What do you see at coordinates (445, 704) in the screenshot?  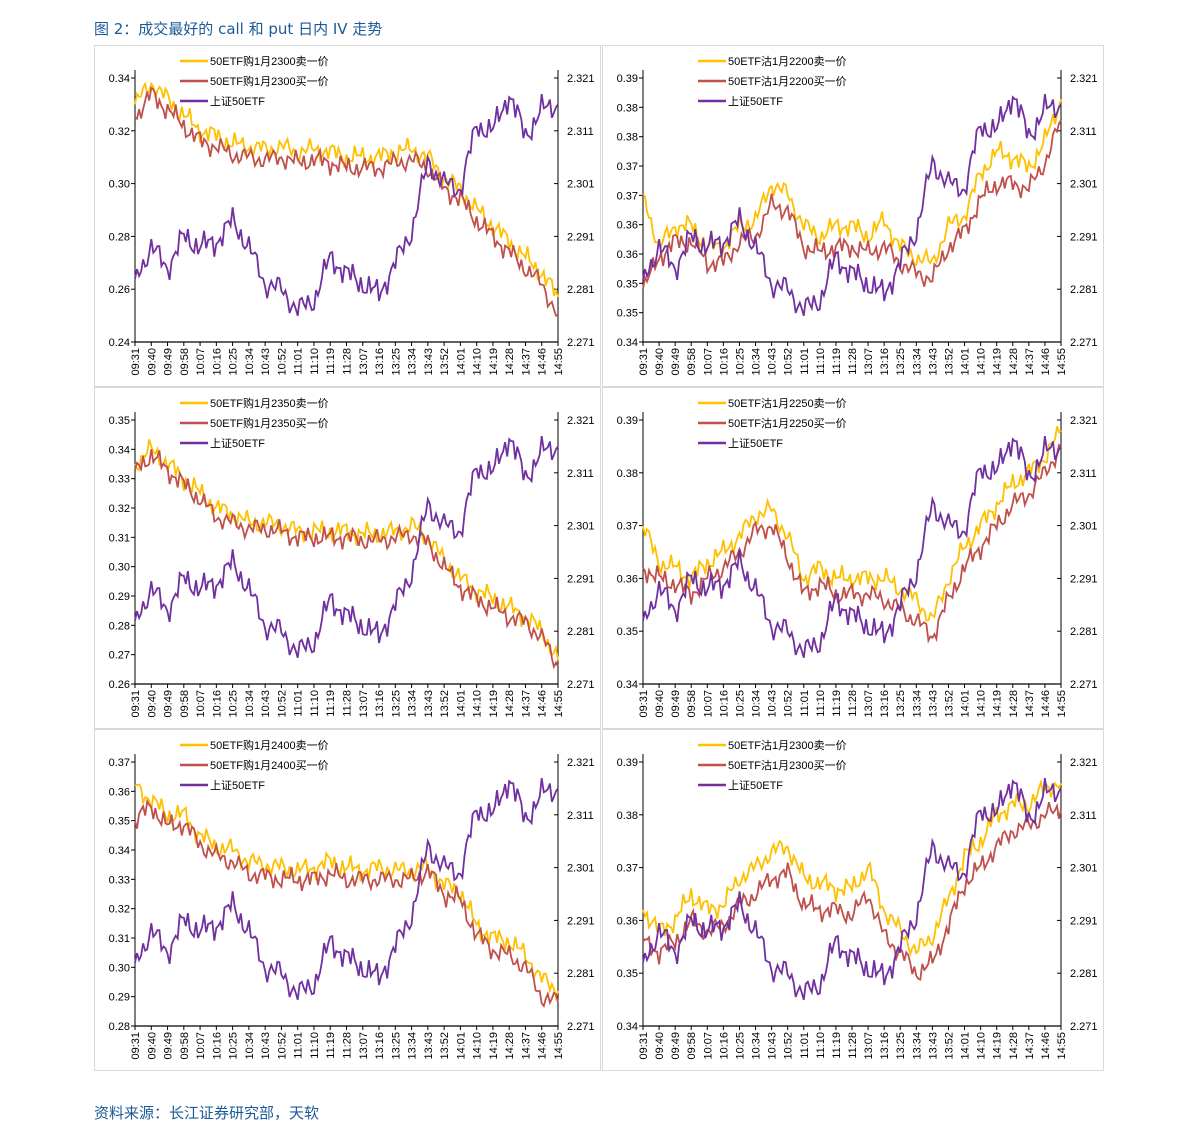 I see `x-tick-label: 13:52` at bounding box center [445, 704].